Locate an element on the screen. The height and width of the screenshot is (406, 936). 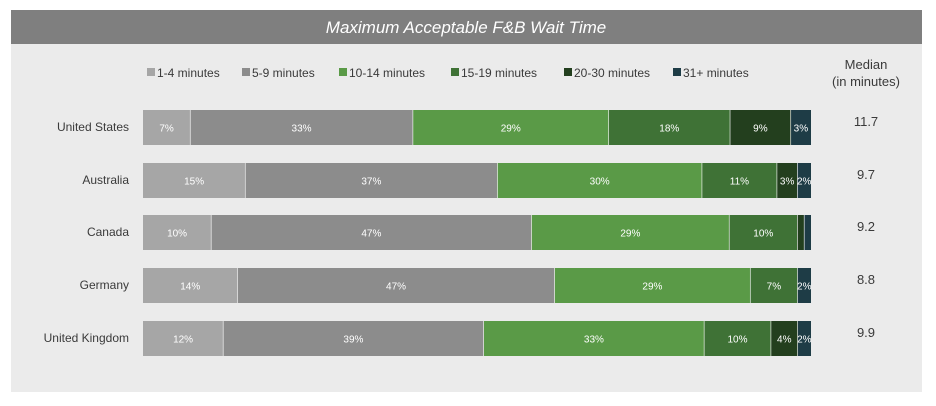
median-header-line2: (in minutes) is located at coordinates (866, 81).